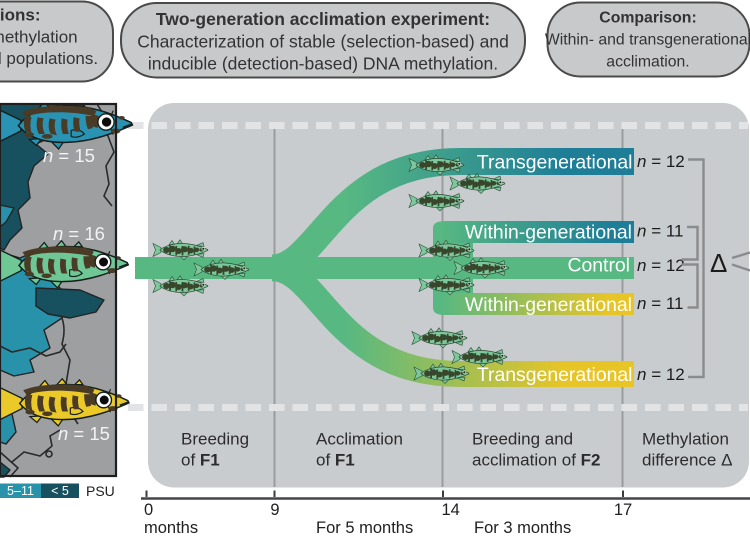  I want to click on svg-text: Acclimation, so click(359, 439).